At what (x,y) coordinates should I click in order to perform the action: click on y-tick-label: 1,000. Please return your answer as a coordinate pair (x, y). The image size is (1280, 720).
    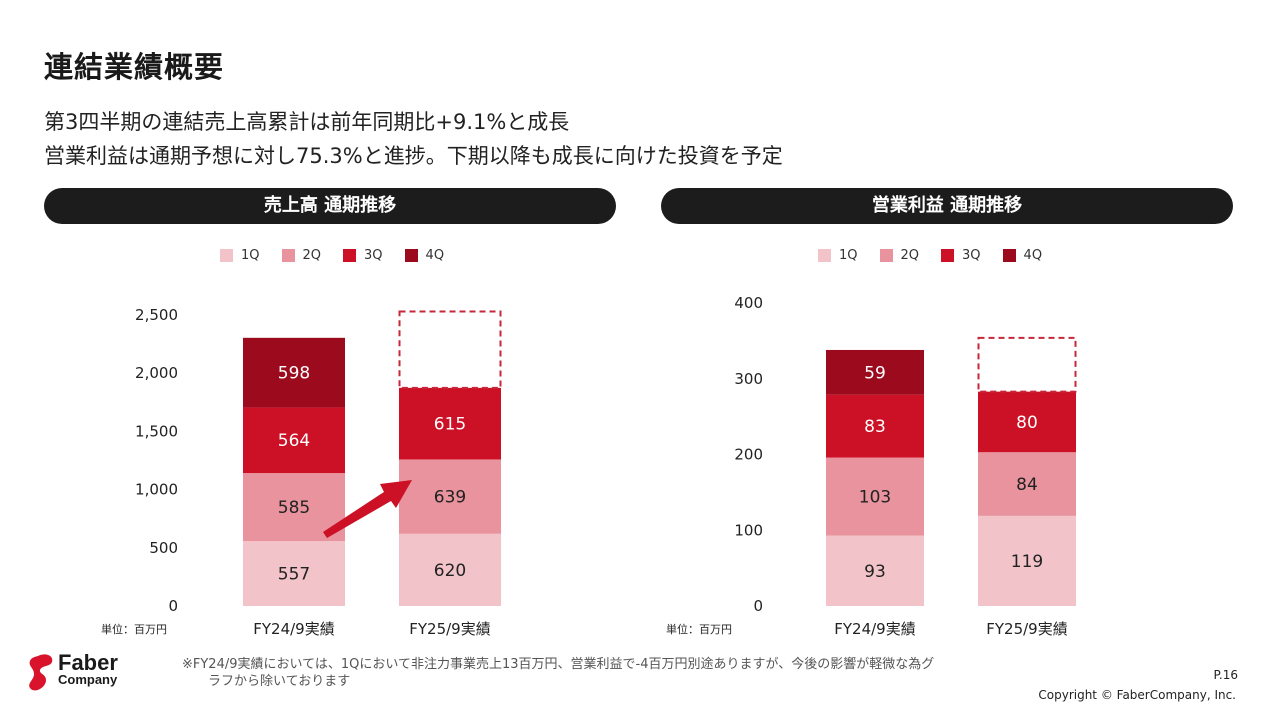
    Looking at the image, I should click on (156, 490).